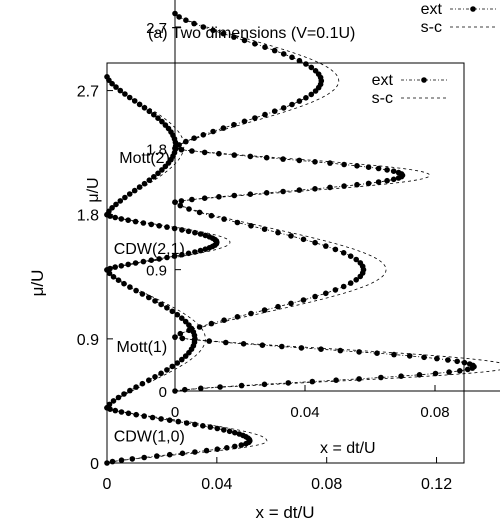 The height and width of the screenshot is (525, 500). What do you see at coordinates (436, 484) in the screenshot?
I see `main-x-tick-label: 0.12` at bounding box center [436, 484].